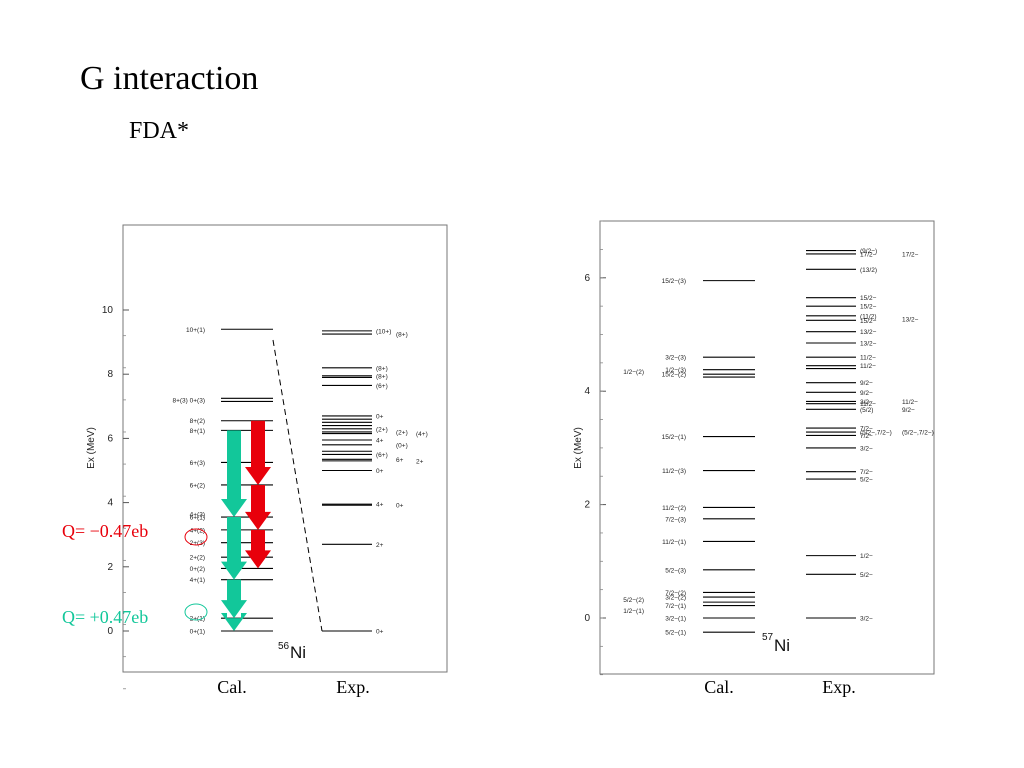 This screenshot has height=768, width=1024. Describe the element at coordinates (108, 310) in the screenshot. I see `ni56-ytick-label: 10` at that location.